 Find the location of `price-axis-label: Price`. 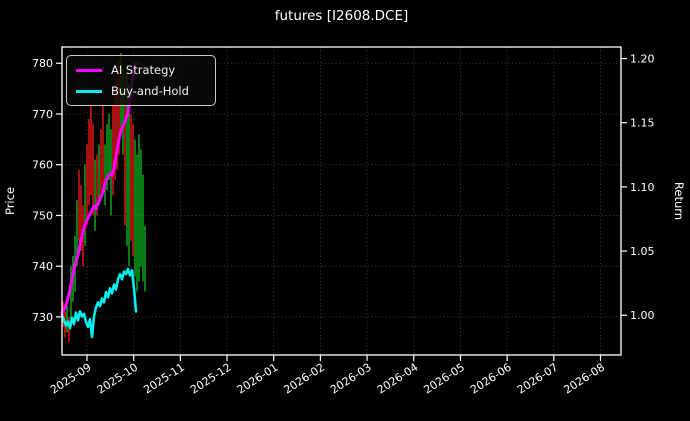

price-axis-label: Price is located at coordinates (10, 201).